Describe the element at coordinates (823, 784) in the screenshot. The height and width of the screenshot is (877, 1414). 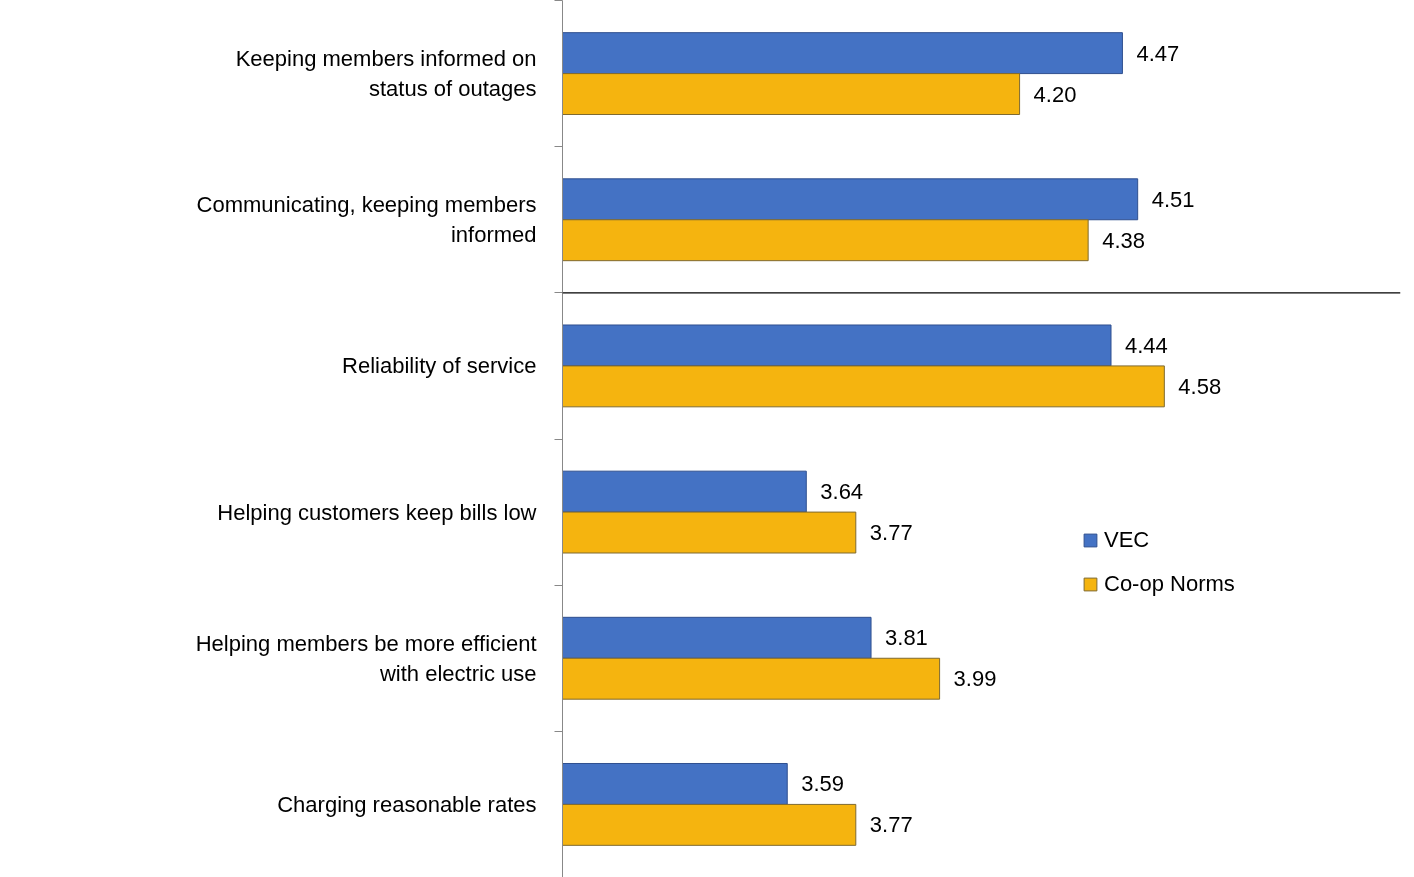
I see `data-label: 3.59` at that location.